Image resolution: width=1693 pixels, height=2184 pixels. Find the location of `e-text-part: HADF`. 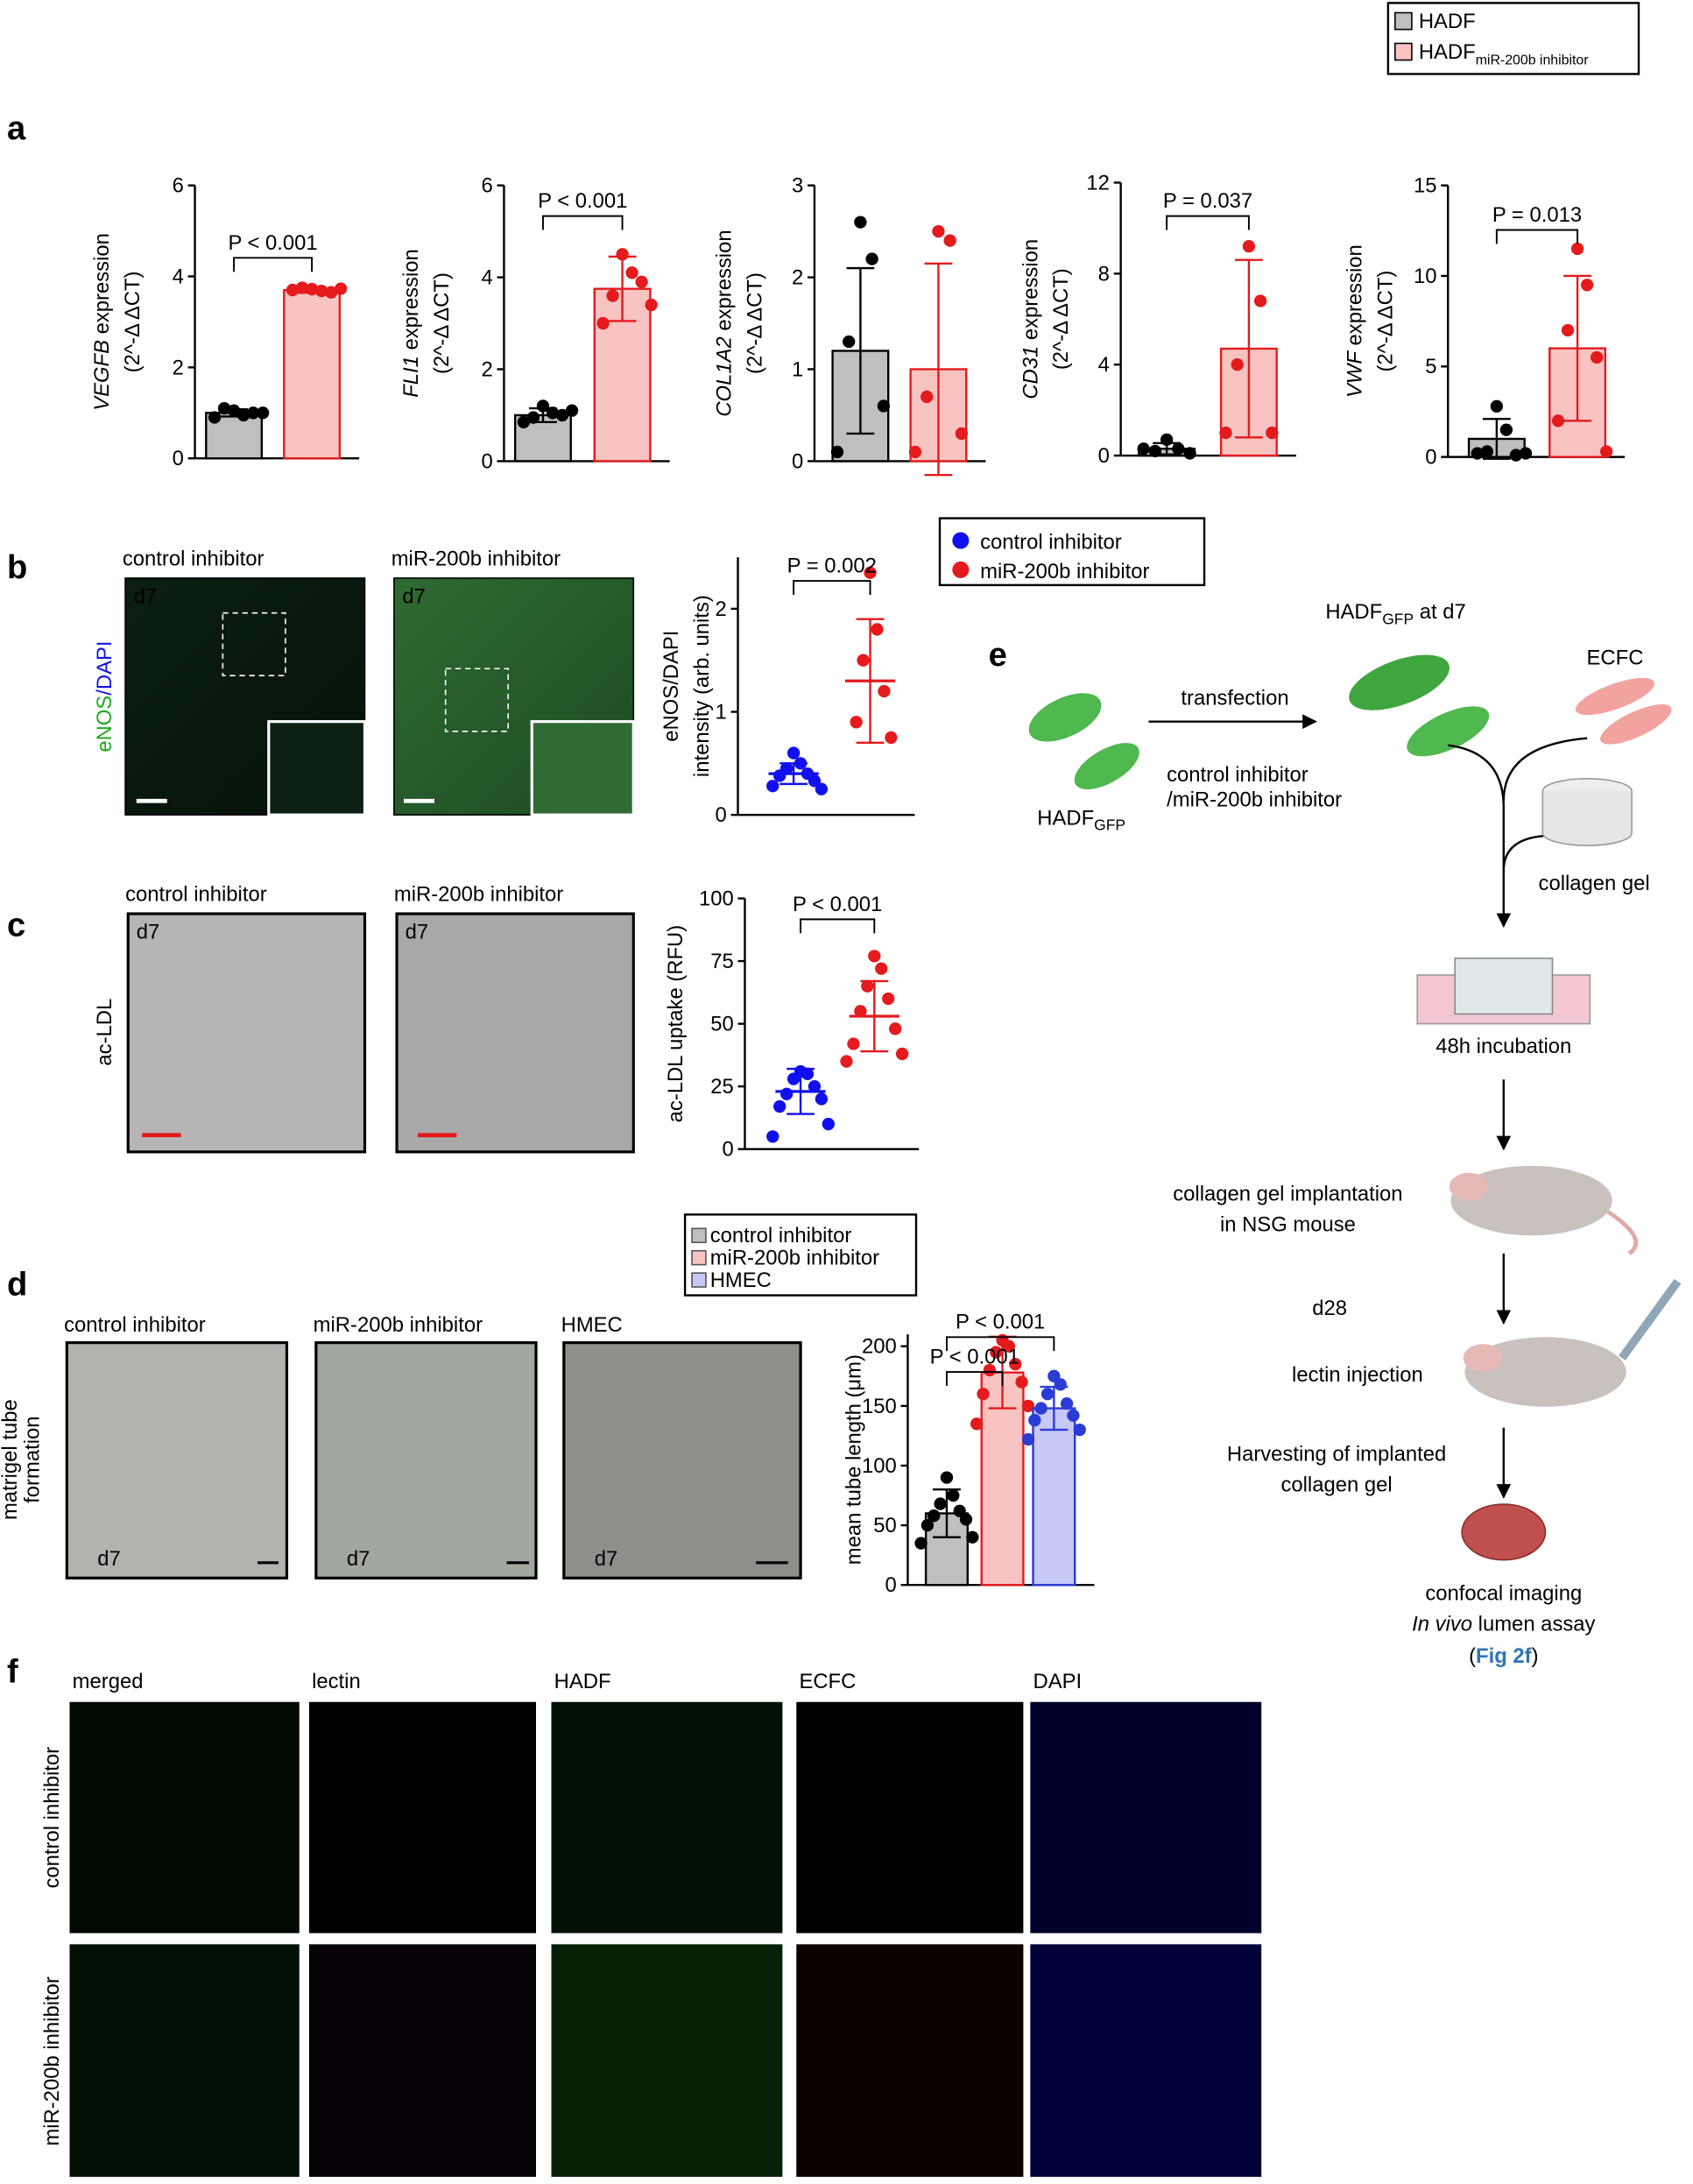

e-text-part: HADF is located at coordinates (1353, 612).